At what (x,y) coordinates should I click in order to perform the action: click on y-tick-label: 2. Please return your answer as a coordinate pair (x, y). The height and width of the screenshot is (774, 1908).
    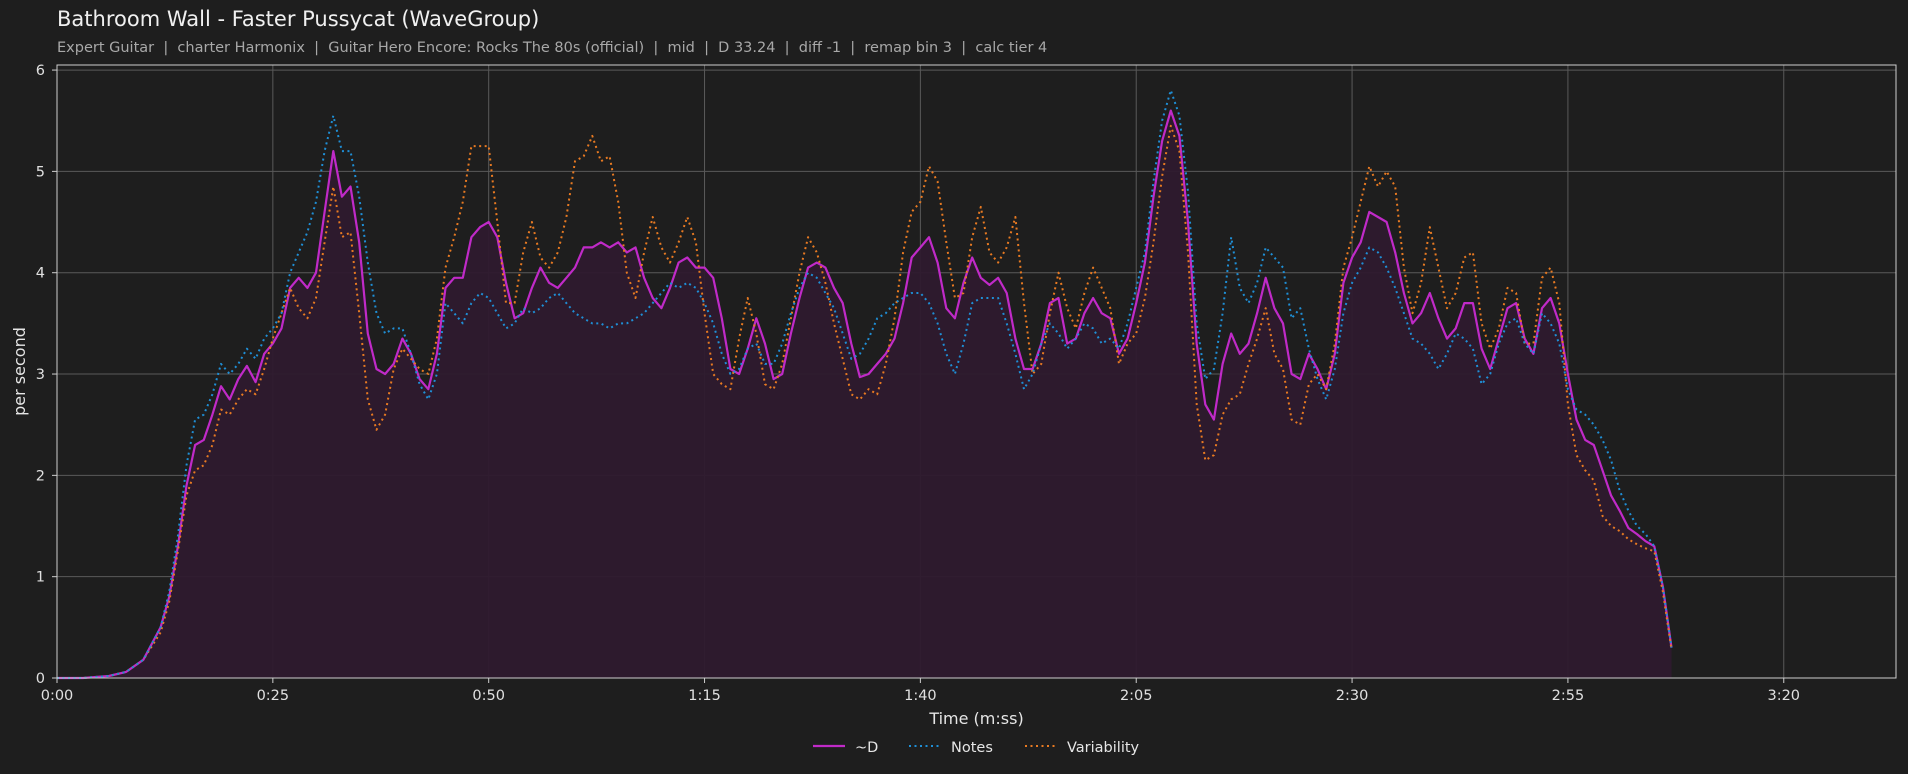
    Looking at the image, I should click on (40, 476).